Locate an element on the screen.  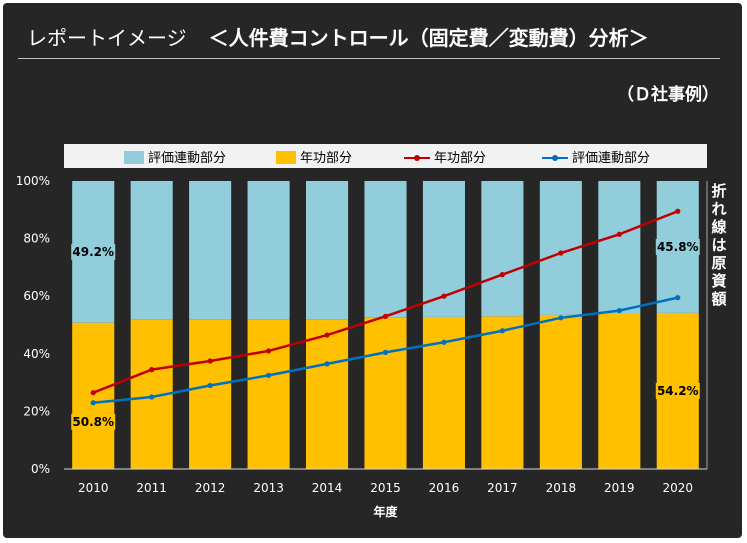
data-label: 54.2% is located at coordinates (678, 391).